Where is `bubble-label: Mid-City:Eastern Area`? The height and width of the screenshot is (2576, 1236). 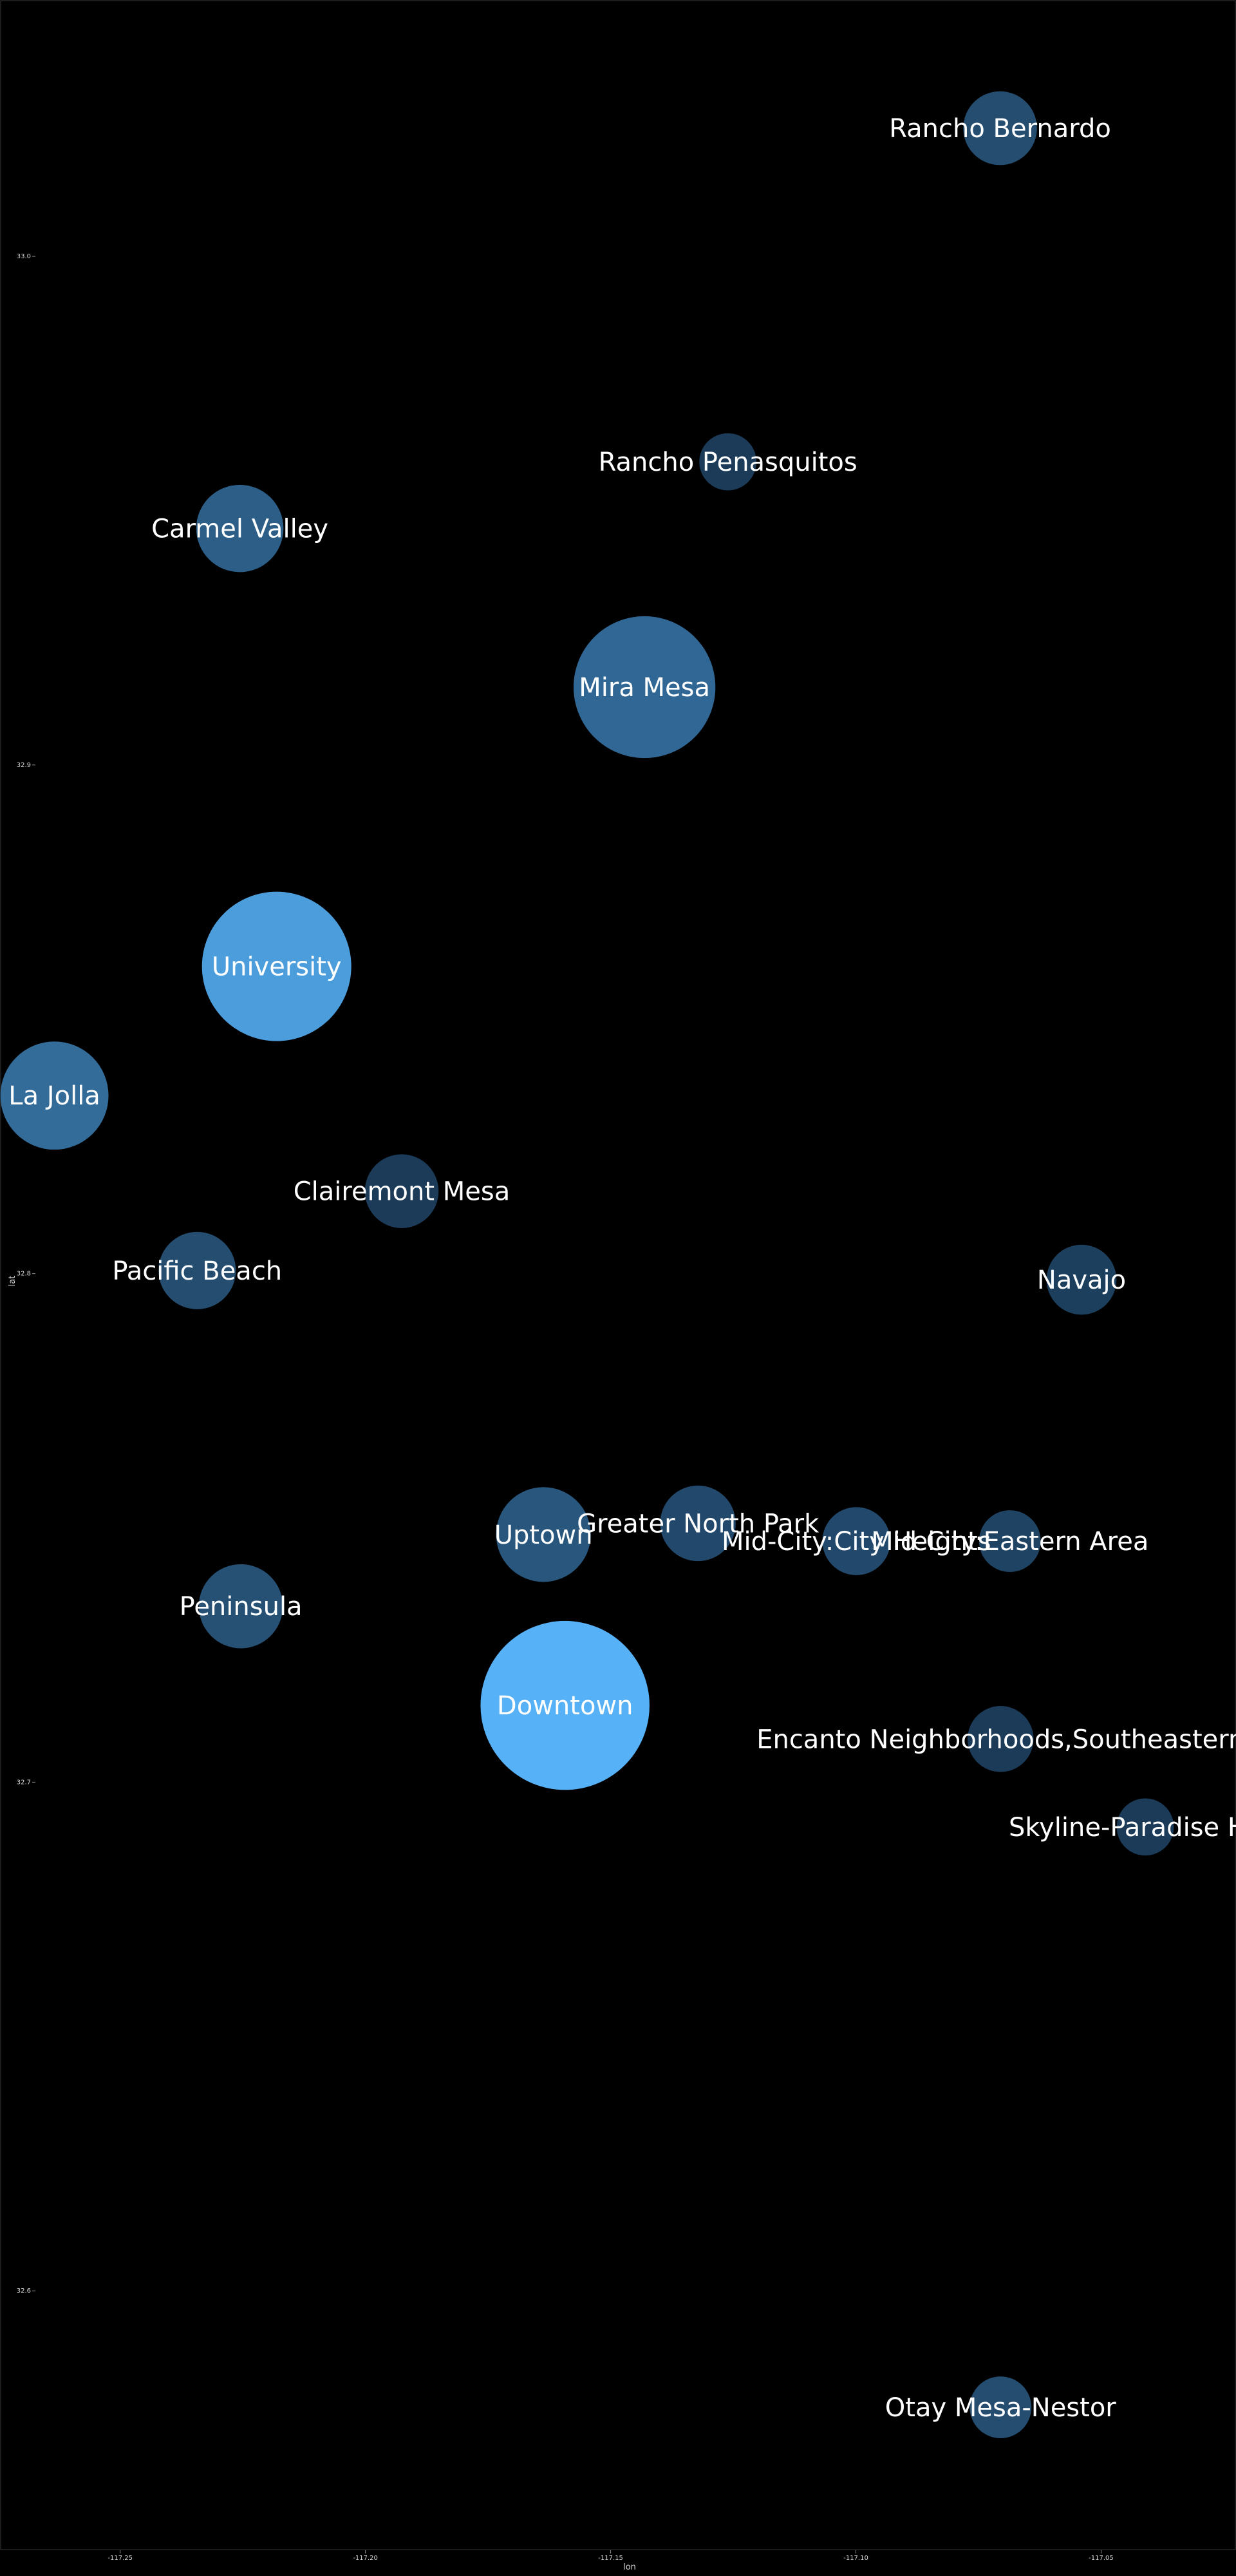 bubble-label: Mid-City:Eastern Area is located at coordinates (1009, 1542).